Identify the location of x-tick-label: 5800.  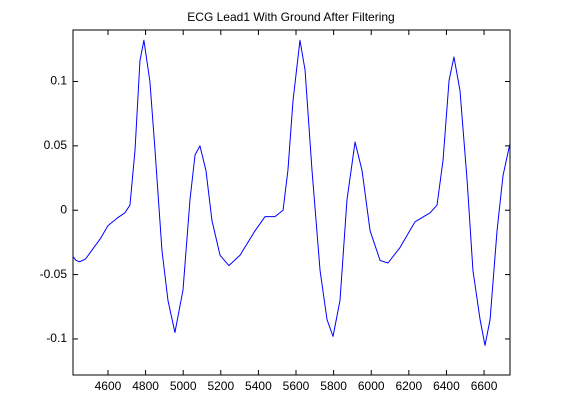
(333, 386).